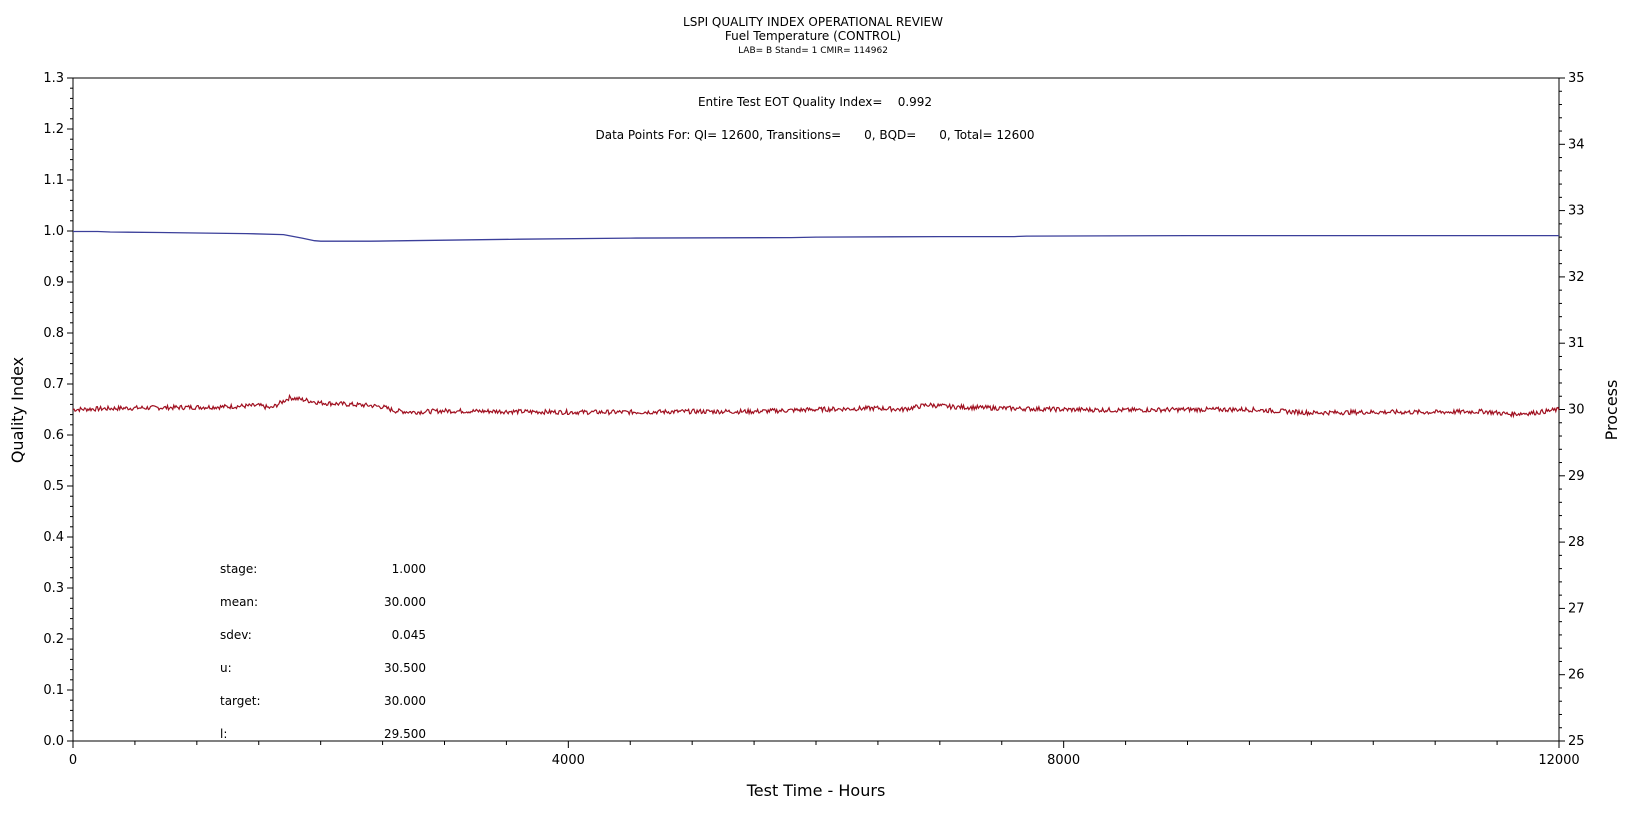  Describe the element at coordinates (1063, 760) in the screenshot. I see `x-tick-label: 8000` at that location.